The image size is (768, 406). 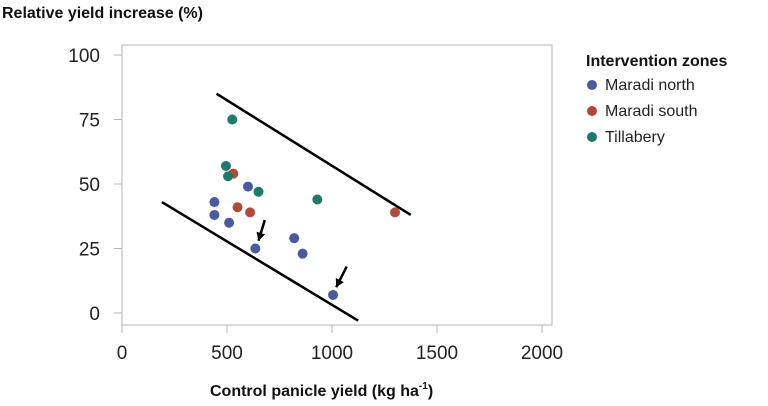 What do you see at coordinates (102, 13) in the screenshot?
I see `y-axis-title: Relative yield increase (%)` at bounding box center [102, 13].